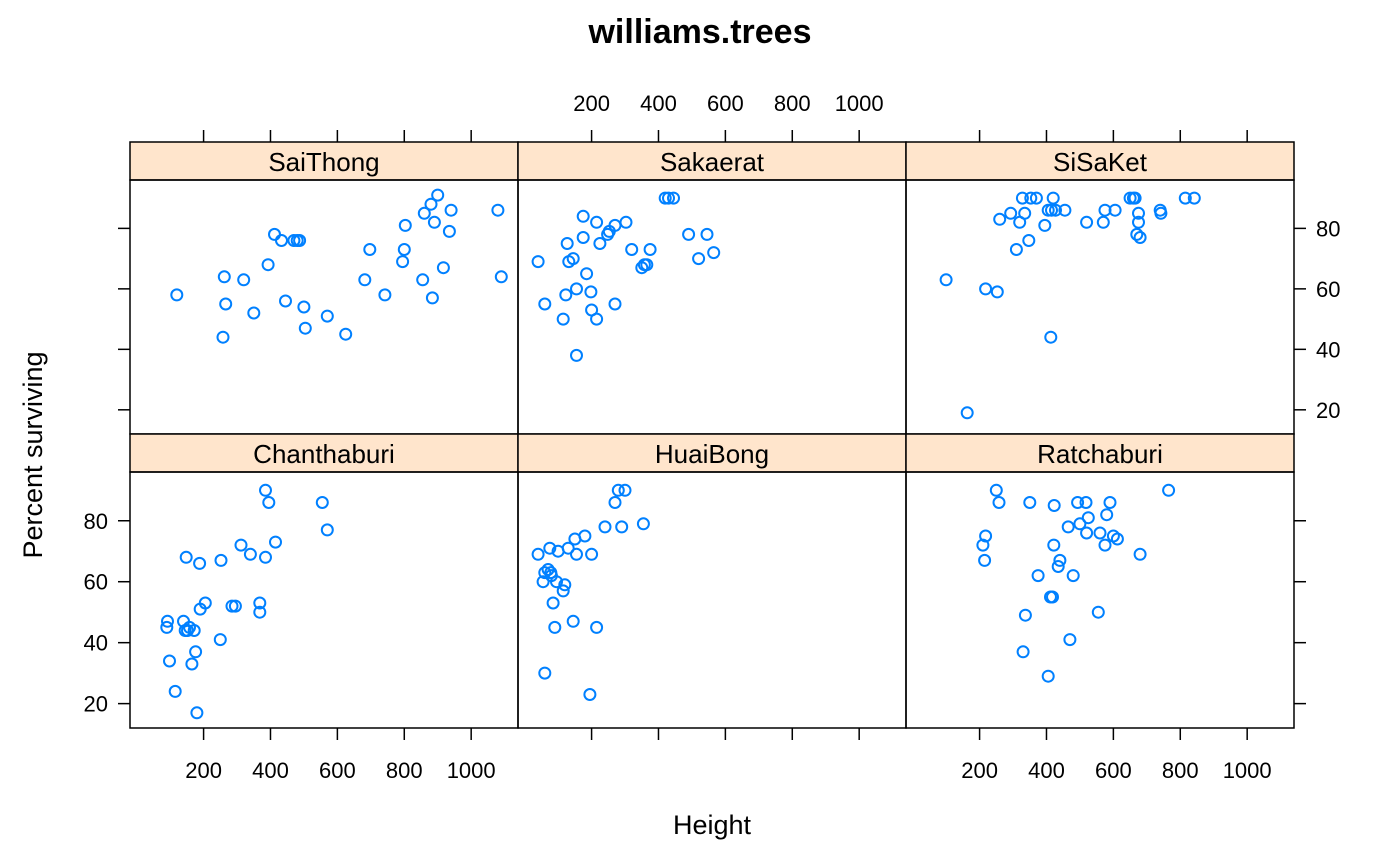 The width and height of the screenshot is (1400, 866). What do you see at coordinates (591, 103) in the screenshot?
I see `x-tick-label-top: 200` at bounding box center [591, 103].